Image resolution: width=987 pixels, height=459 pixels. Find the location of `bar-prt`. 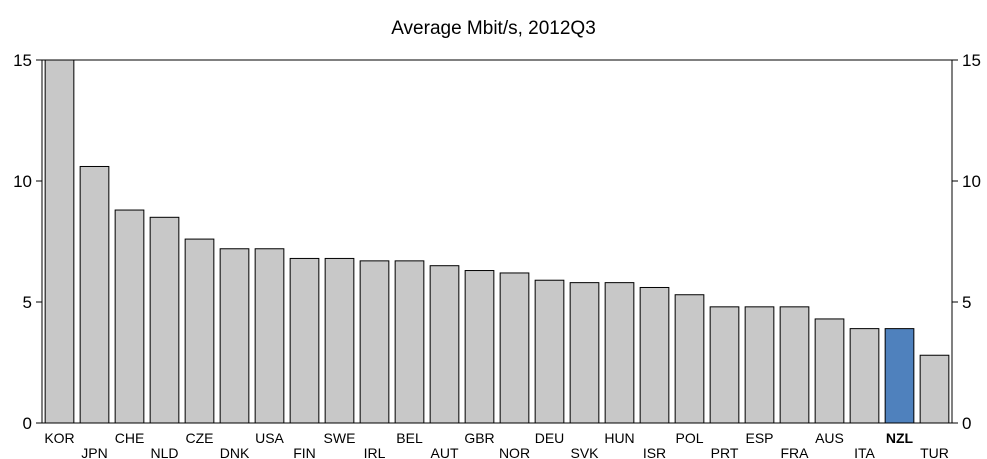

bar-prt is located at coordinates (724, 365).